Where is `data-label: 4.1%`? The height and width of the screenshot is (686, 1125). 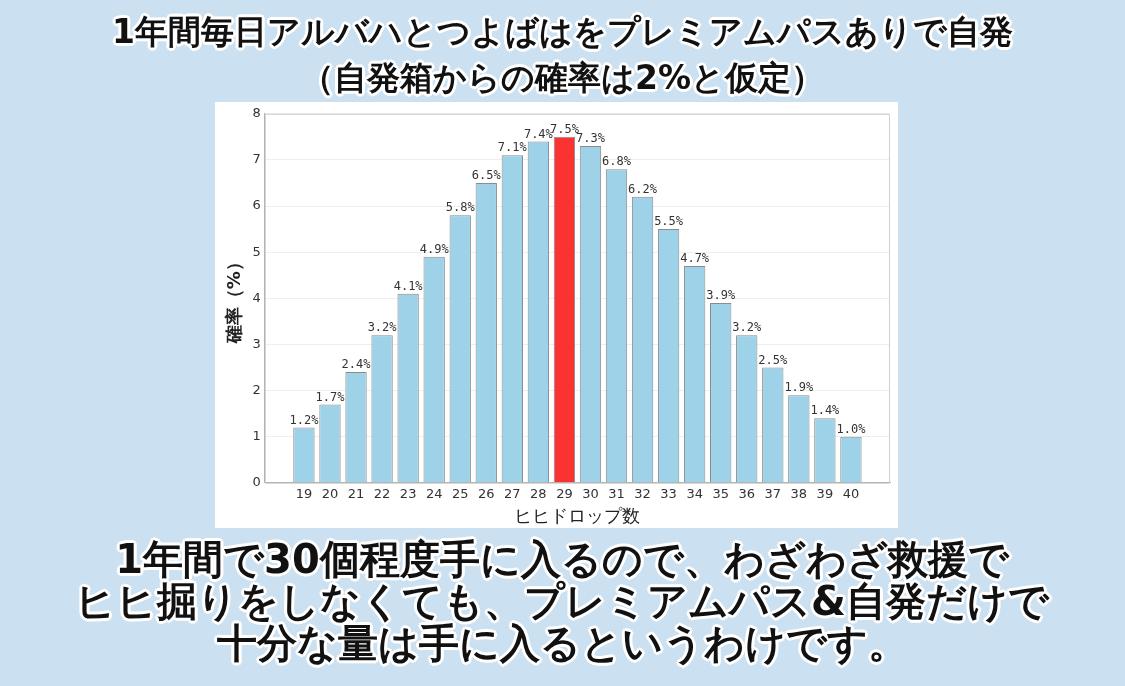 data-label: 4.1% is located at coordinates (408, 285).